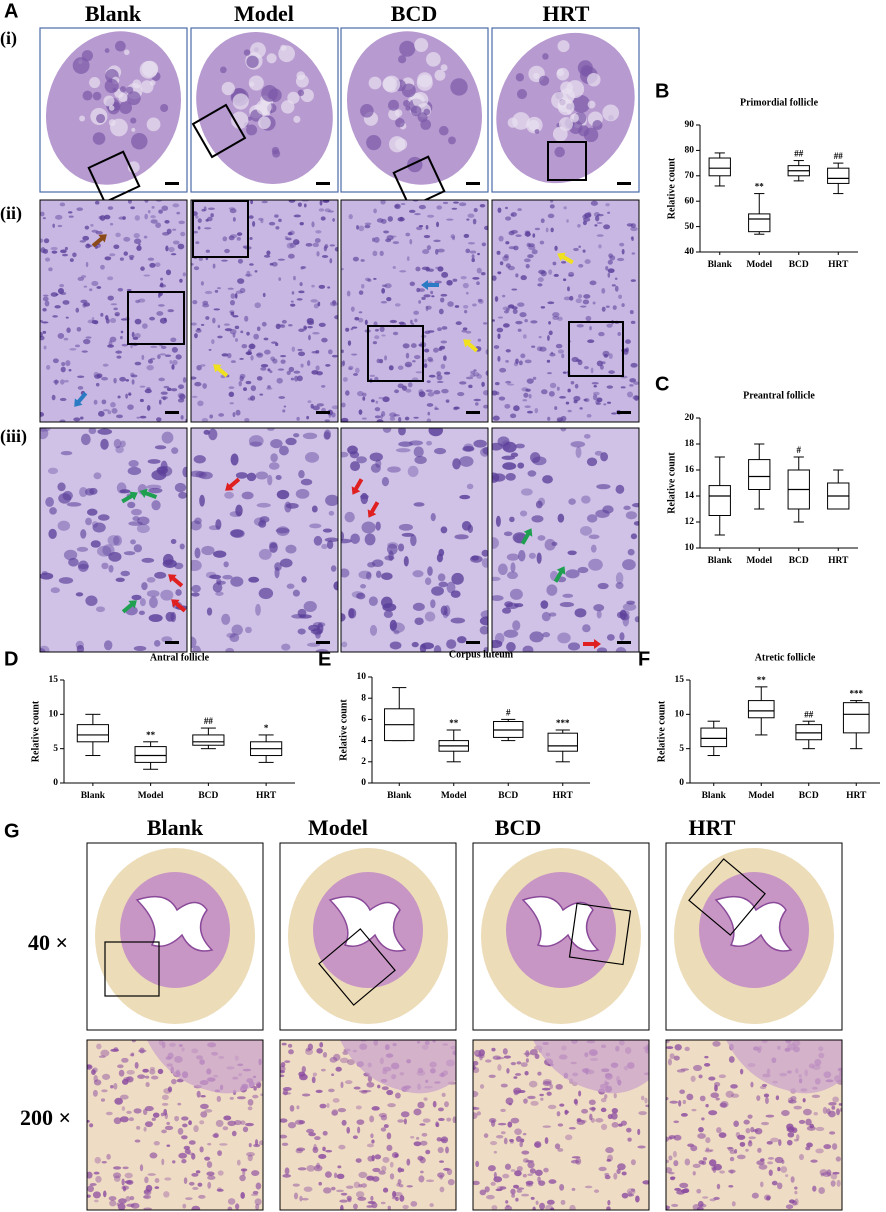  Describe the element at coordinates (662, 91) in the screenshot. I see `panel-label: B` at that location.